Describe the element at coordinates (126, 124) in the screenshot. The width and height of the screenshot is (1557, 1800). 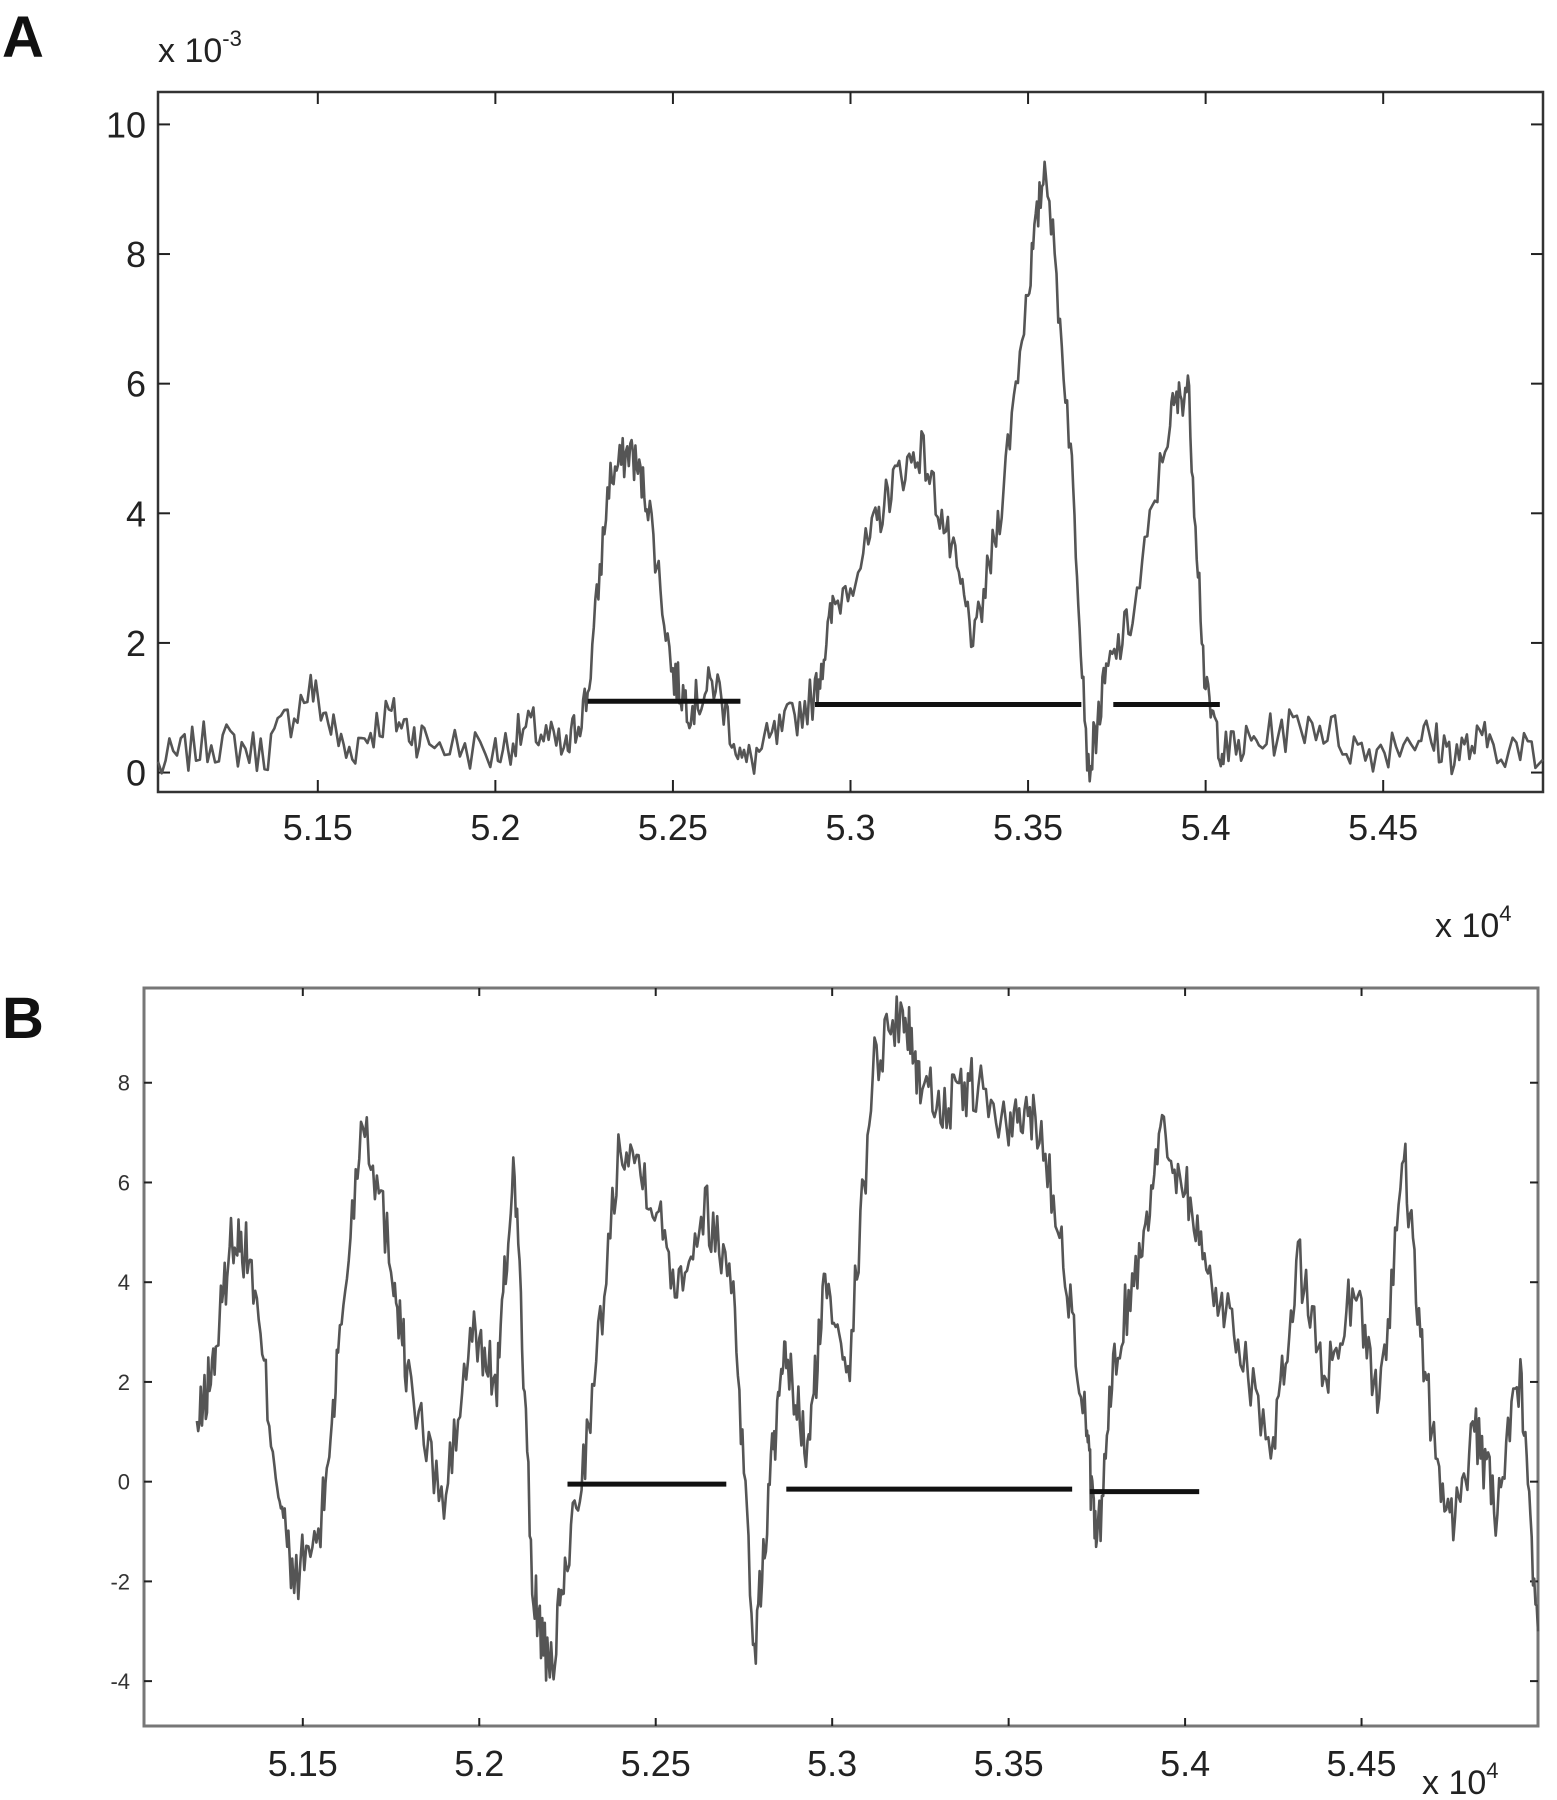
I see `panel-a-ytick-label: 10` at that location.